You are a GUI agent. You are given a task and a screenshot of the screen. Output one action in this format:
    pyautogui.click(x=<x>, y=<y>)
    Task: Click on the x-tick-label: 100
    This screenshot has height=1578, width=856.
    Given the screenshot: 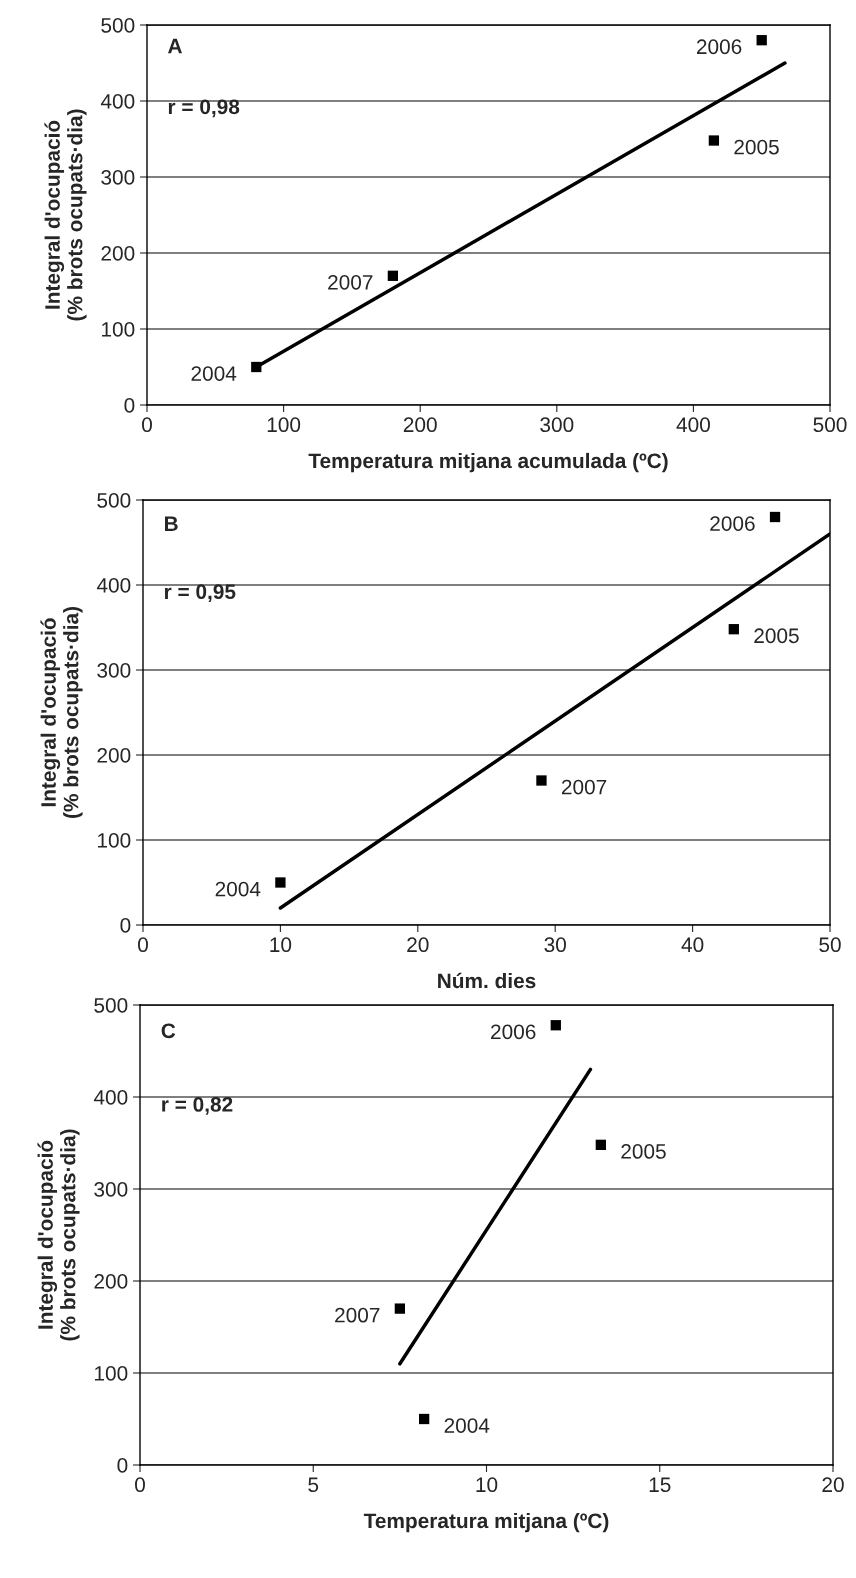 What is the action you would take?
    pyautogui.click(x=284, y=425)
    